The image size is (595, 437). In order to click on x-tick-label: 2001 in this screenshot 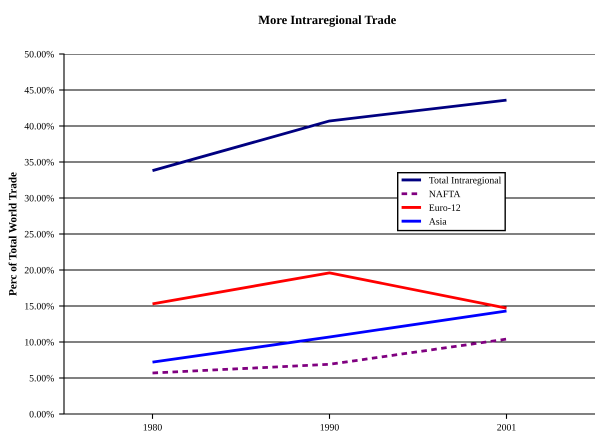, I will do `click(506, 427)`.